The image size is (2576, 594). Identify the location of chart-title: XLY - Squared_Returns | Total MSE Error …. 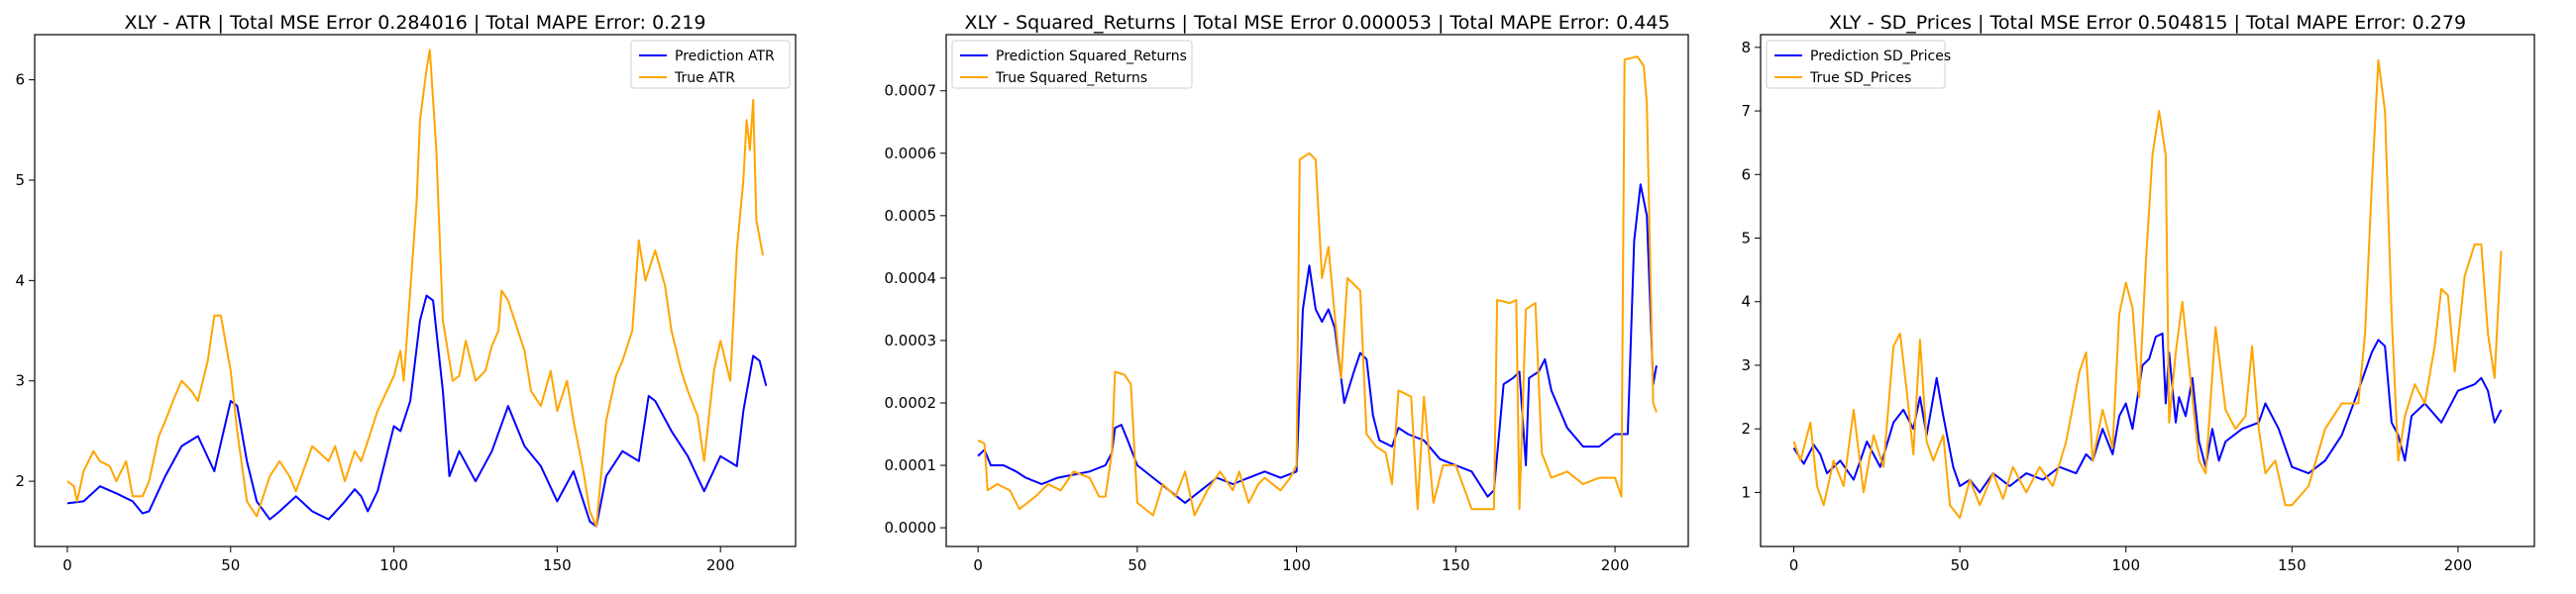
(1316, 23).